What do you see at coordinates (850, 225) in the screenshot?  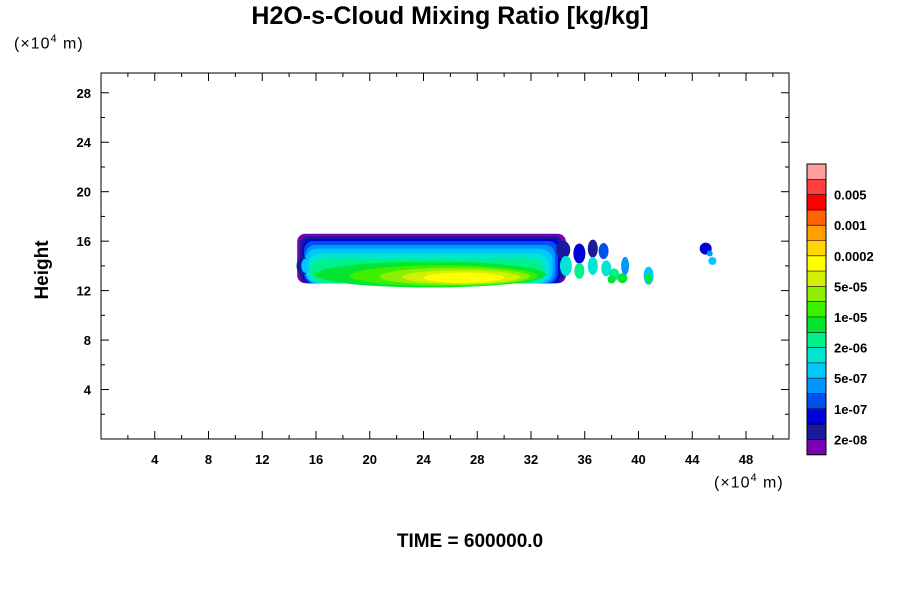 I see `colorbar-label: 0.001` at bounding box center [850, 225].